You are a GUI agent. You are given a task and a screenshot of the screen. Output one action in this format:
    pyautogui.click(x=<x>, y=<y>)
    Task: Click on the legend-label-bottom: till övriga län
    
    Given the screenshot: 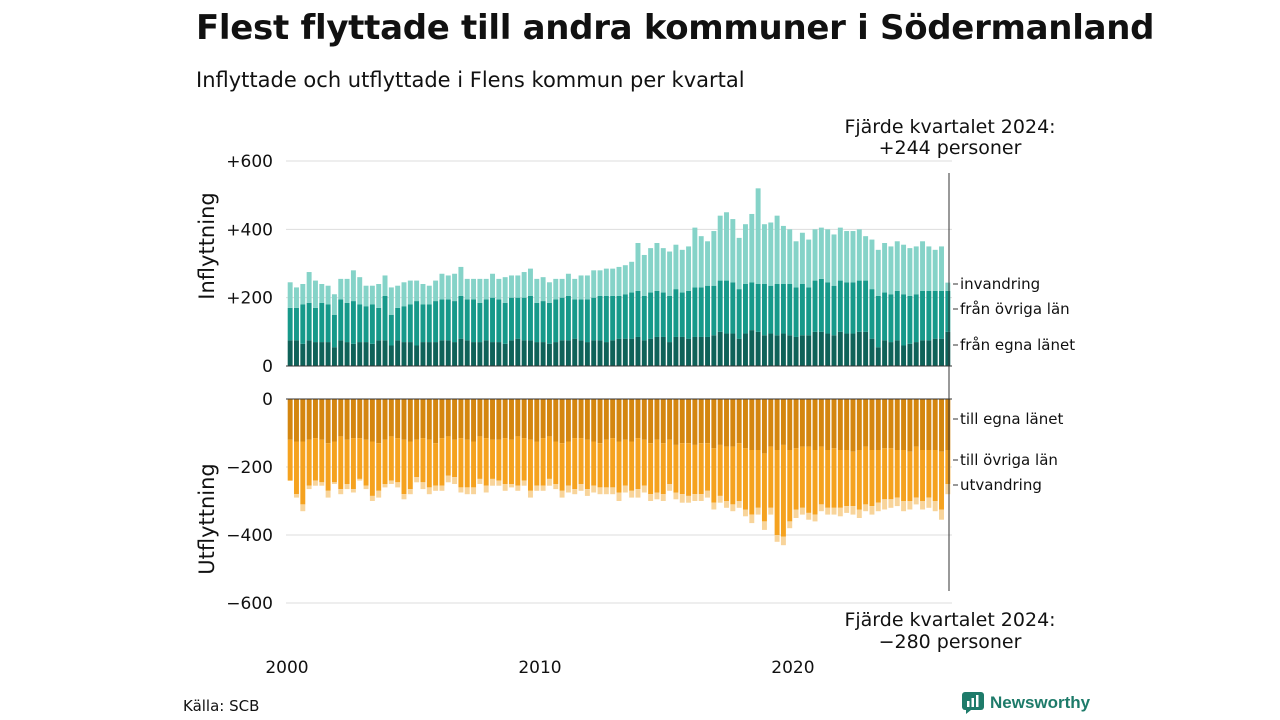 What is the action you would take?
    pyautogui.click(x=1009, y=460)
    